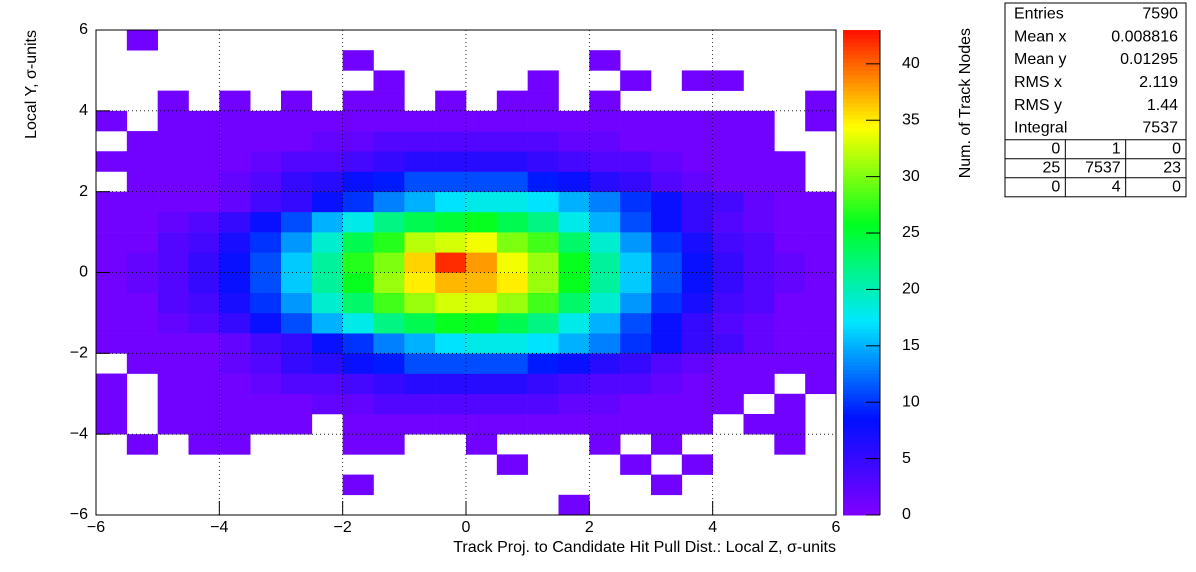 This screenshot has width=1196, height=572. What do you see at coordinates (83, 272) in the screenshot?
I see `y-tick-label: 0` at bounding box center [83, 272].